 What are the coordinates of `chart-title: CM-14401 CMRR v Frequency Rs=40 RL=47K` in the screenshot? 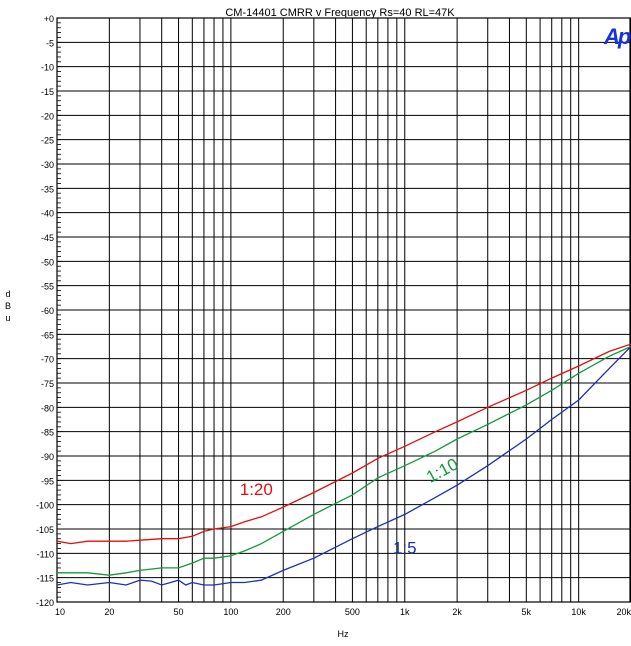 It's located at (340, 13).